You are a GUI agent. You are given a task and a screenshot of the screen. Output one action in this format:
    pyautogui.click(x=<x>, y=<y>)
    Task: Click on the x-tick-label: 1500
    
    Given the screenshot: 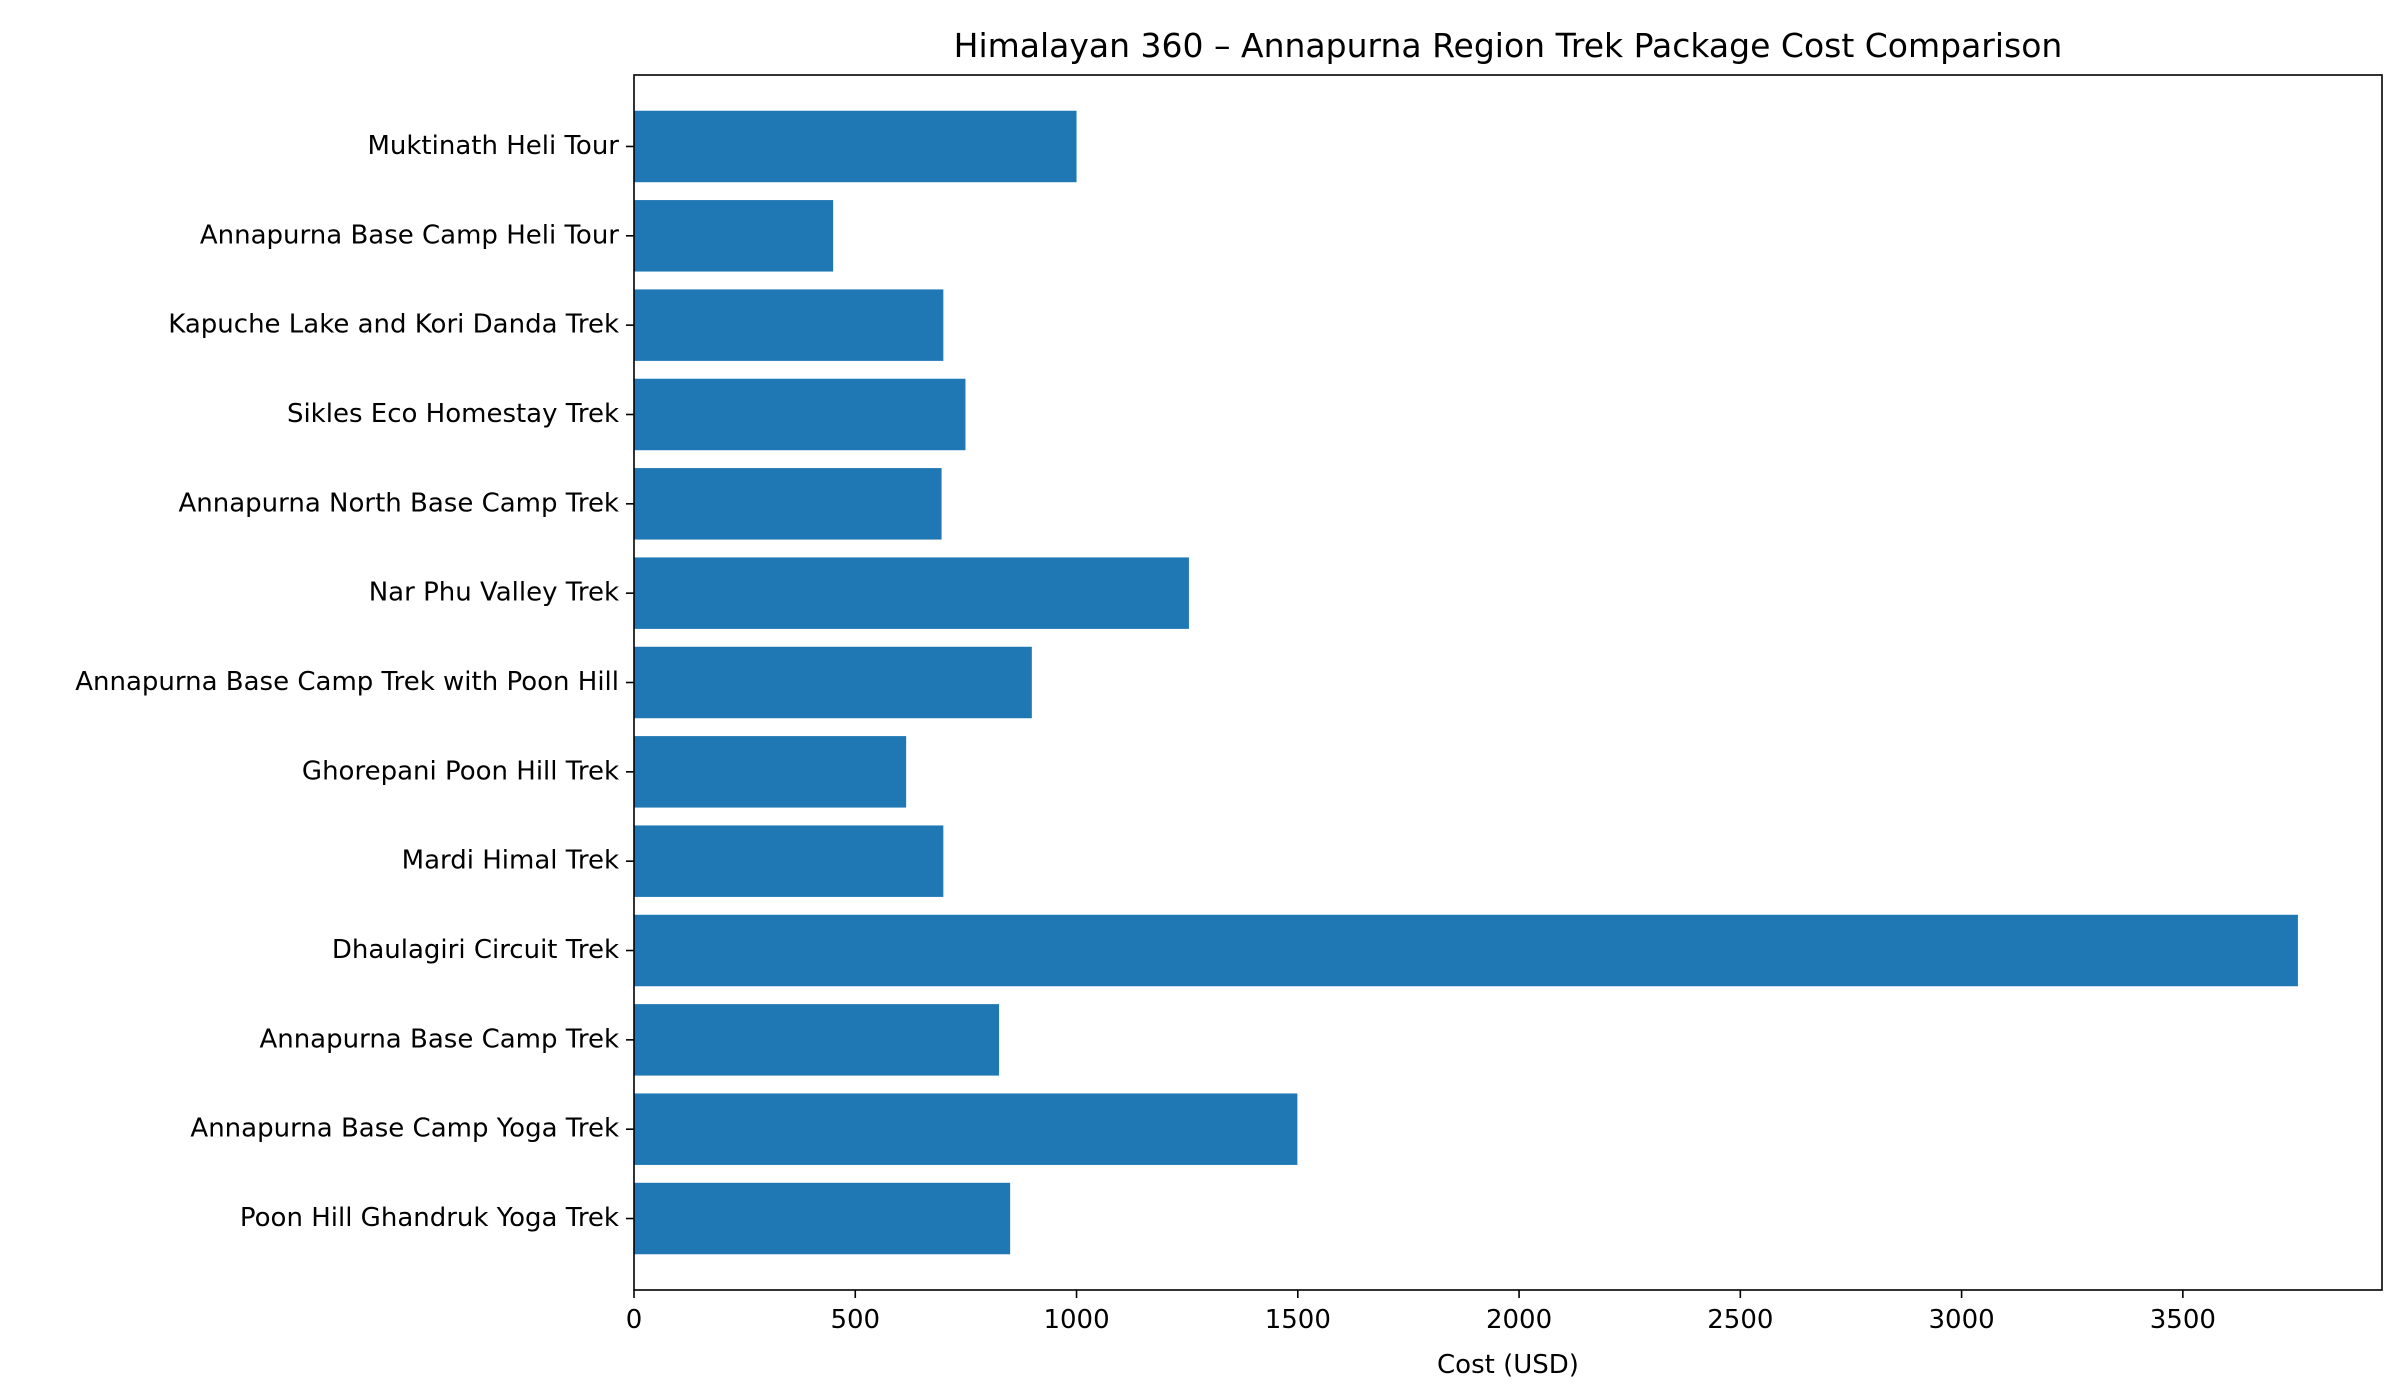 What is the action you would take?
    pyautogui.click(x=1298, y=1320)
    